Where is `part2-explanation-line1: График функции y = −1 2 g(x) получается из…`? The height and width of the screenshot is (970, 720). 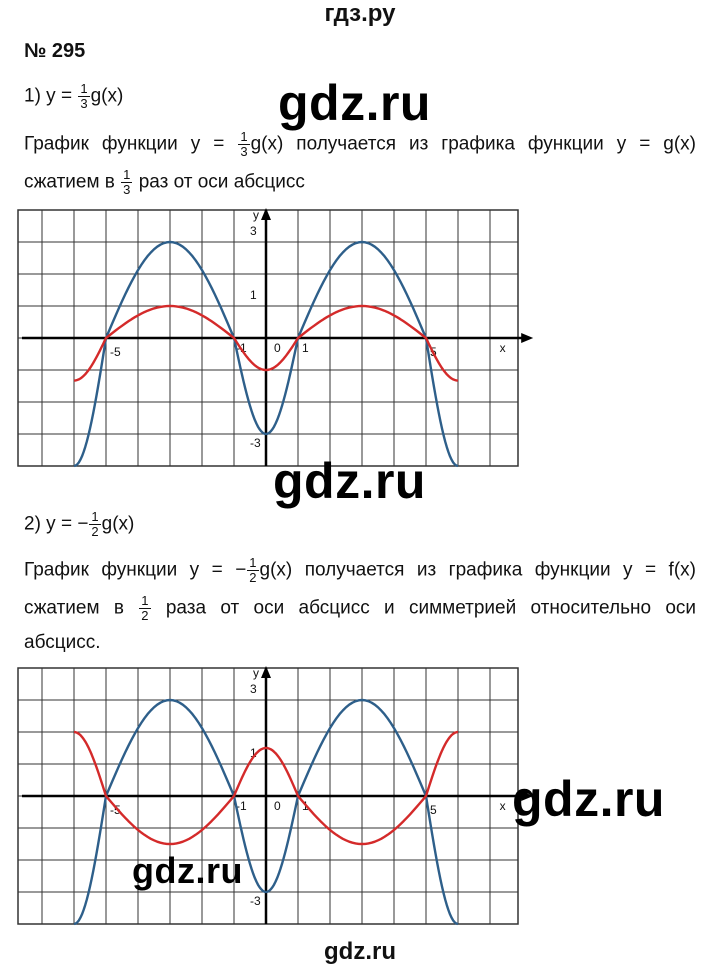
part2-explanation-line1: График функции y = −1 2 g(x) получается из… is located at coordinates (360, 570).